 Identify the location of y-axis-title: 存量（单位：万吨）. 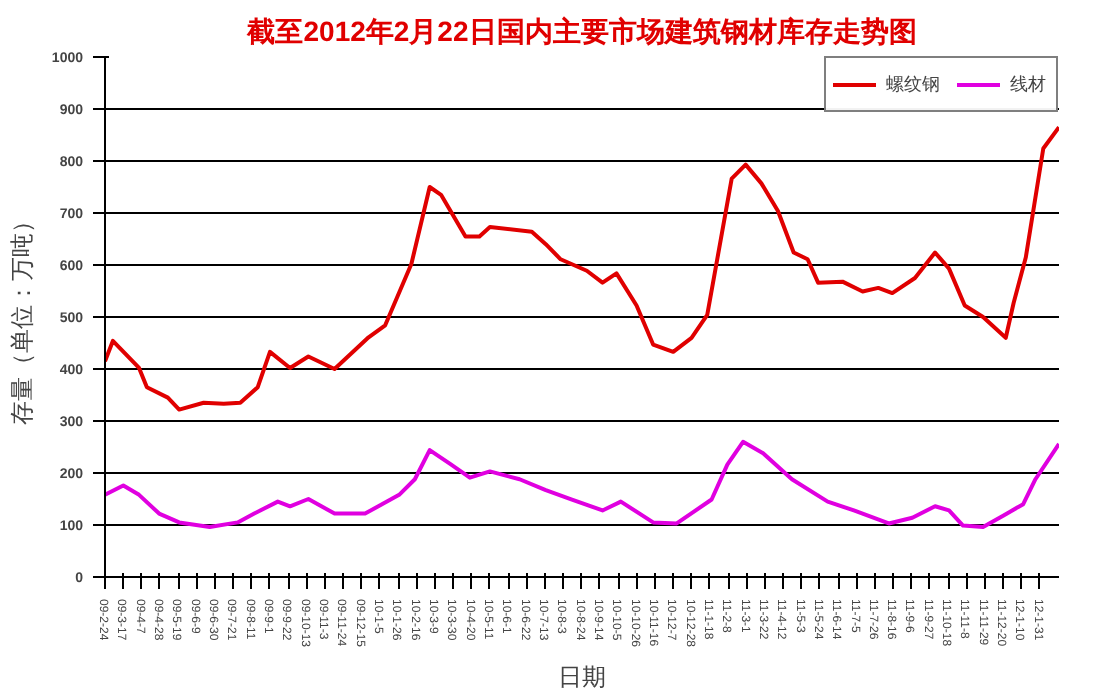
(21, 317).